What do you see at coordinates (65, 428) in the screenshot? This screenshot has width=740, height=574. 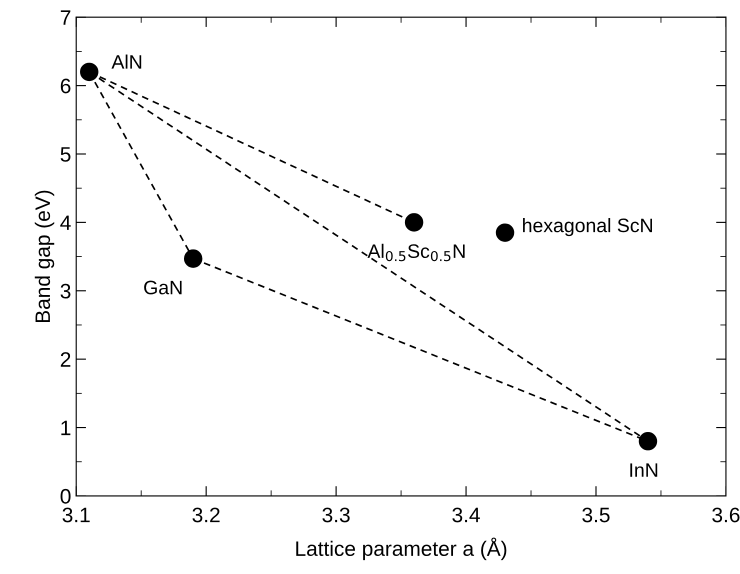 I see `y-tick-label: 1` at bounding box center [65, 428].